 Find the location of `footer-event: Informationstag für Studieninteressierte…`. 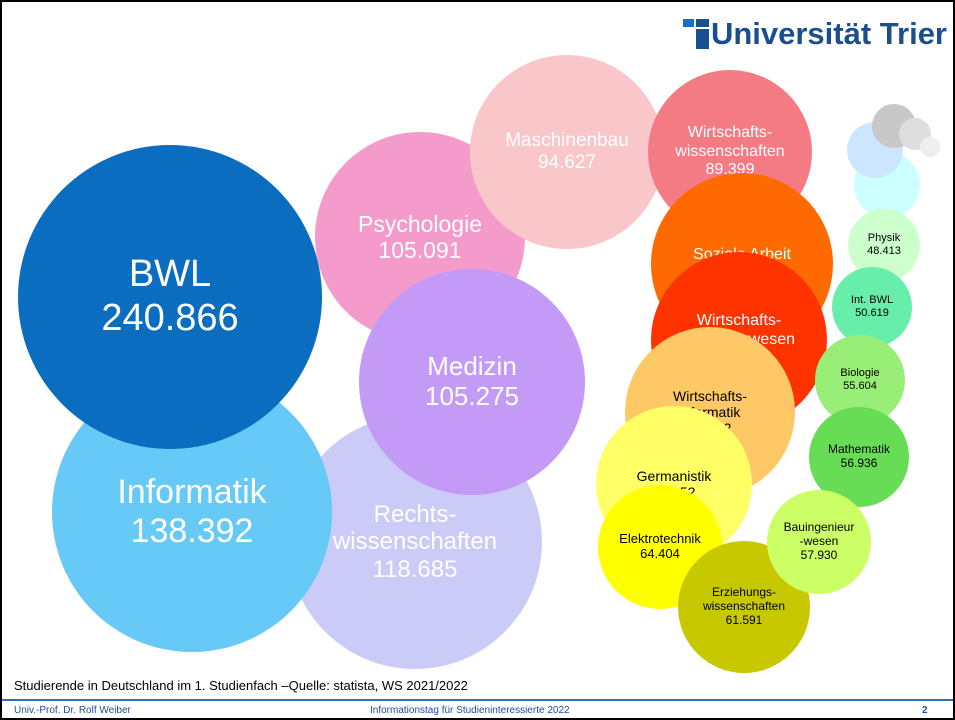

footer-event: Informationstag für Studieninteressierte… is located at coordinates (470, 710).